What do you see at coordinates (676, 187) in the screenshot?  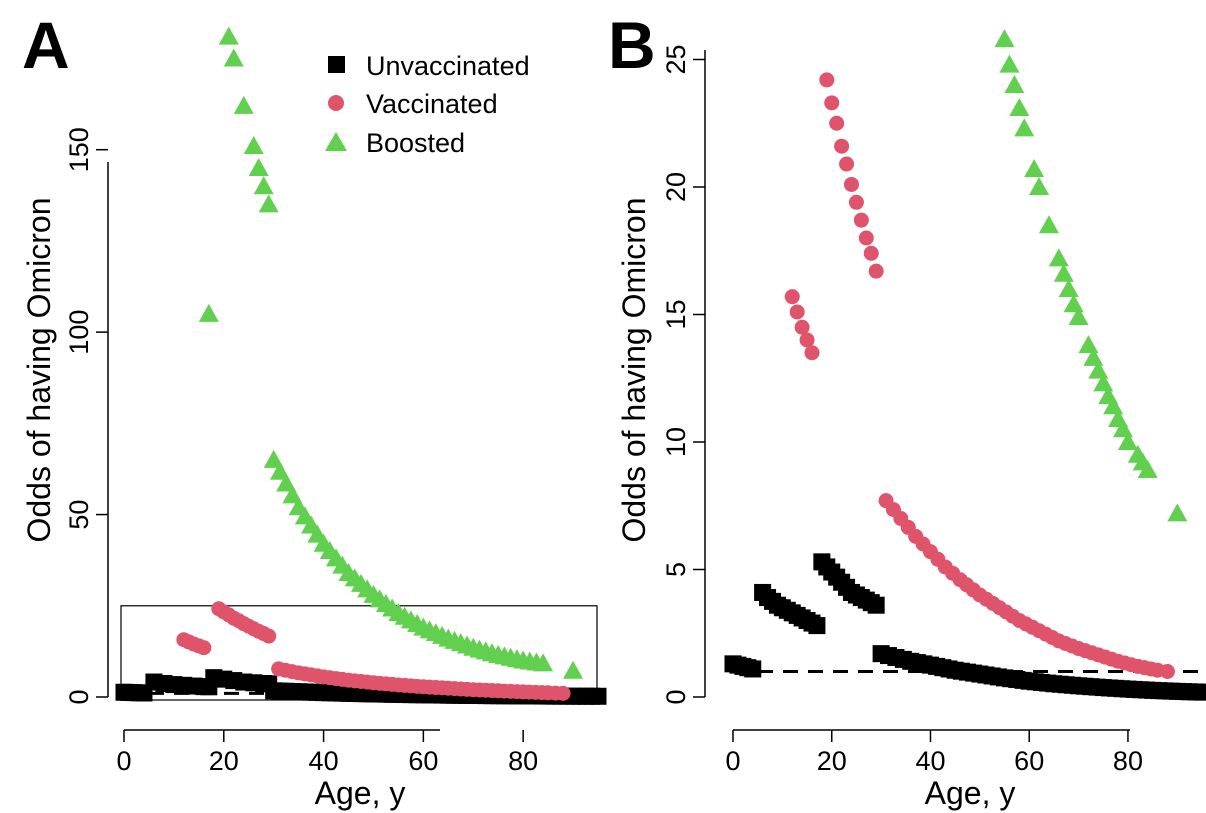 I see `y-tick-label: 20` at bounding box center [676, 187].